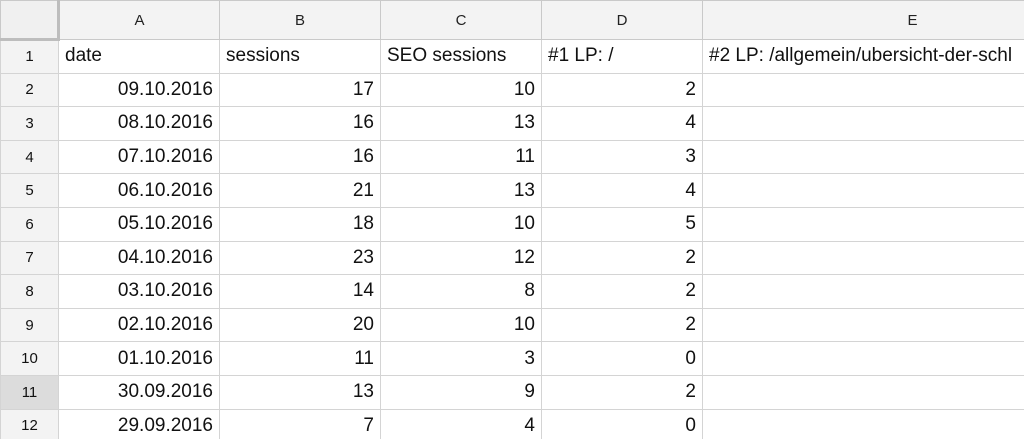 The height and width of the screenshot is (439, 1024). I want to click on table-row: 605.10.2016181051, so click(512, 224).